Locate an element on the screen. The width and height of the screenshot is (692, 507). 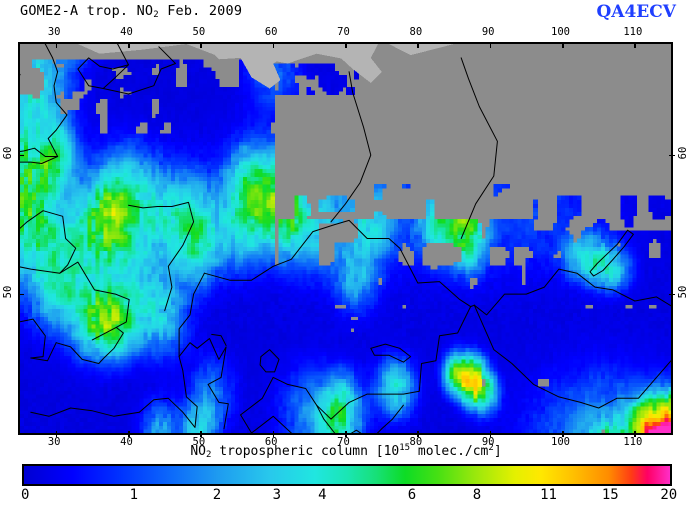
colorbar-frame is located at coordinates (347, 475).